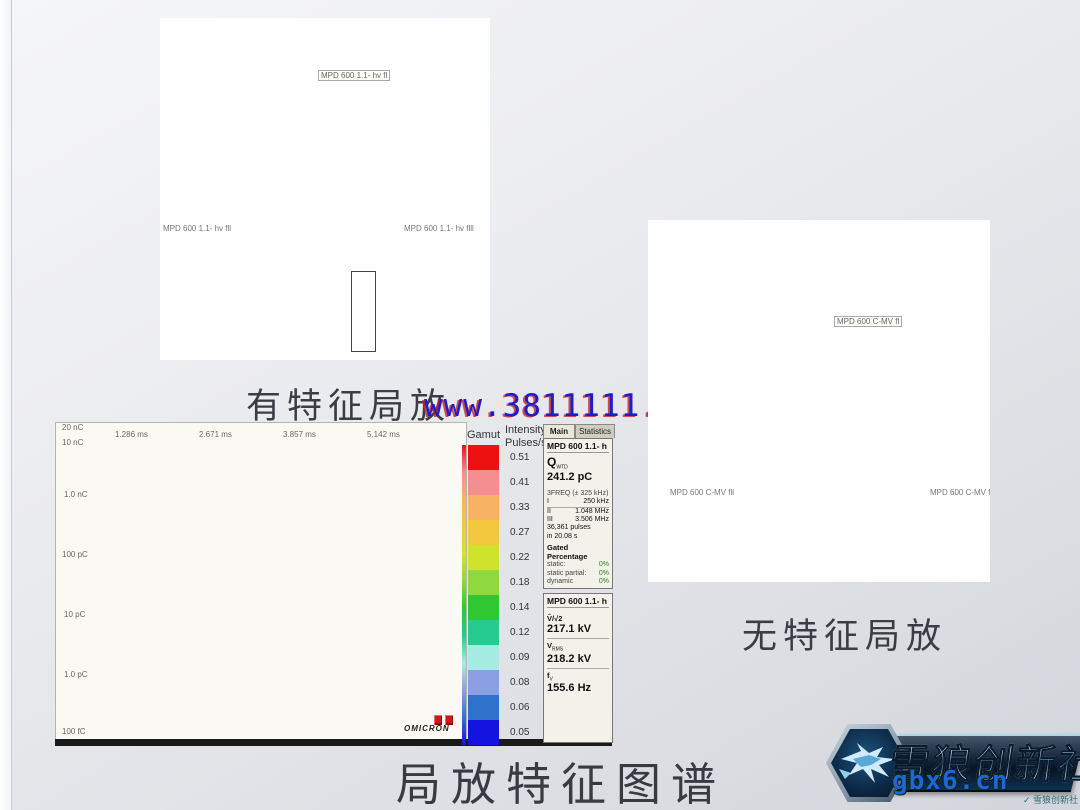  Describe the element at coordinates (75, 614) in the screenshot. I see `amp-tick-10pC: 10 pC` at that location.